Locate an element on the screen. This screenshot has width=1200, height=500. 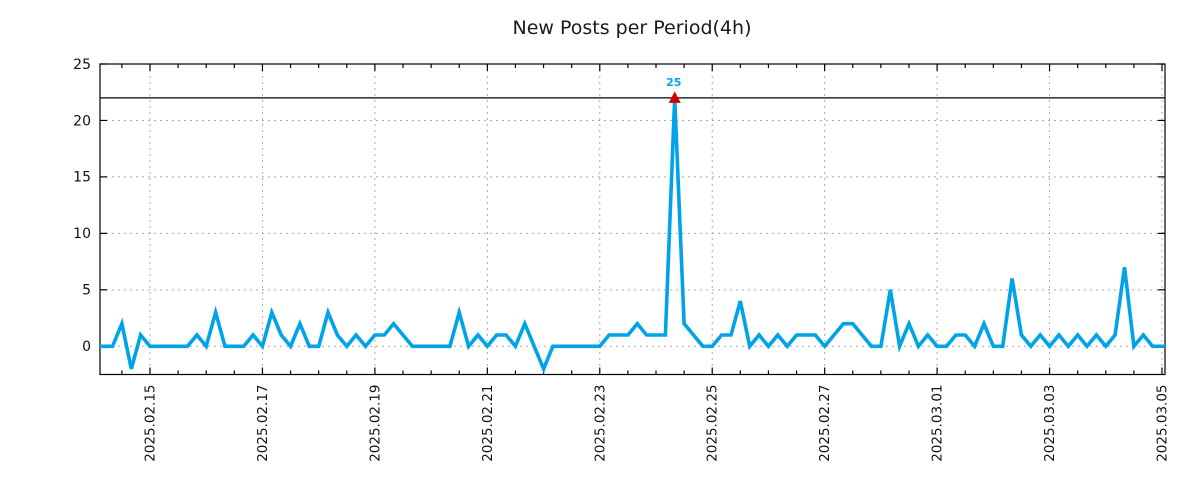
x-tick-label: 2025.02.17 is located at coordinates (263, 423).